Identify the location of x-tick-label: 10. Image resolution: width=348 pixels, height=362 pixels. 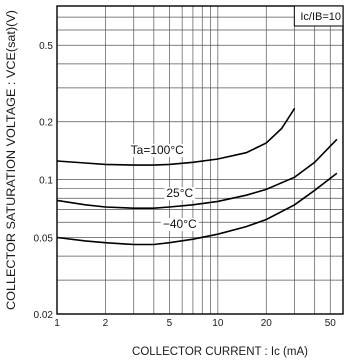
(218, 323).